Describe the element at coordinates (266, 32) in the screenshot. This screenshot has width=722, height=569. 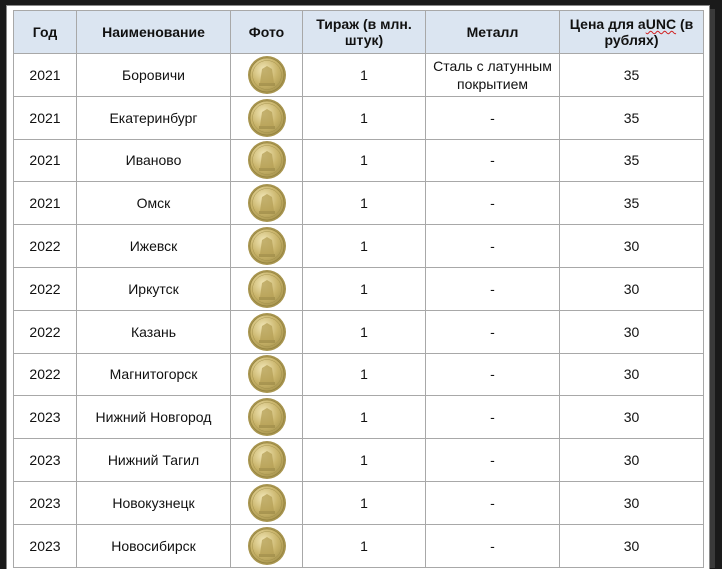
I see `header-photo: Фото` at that location.